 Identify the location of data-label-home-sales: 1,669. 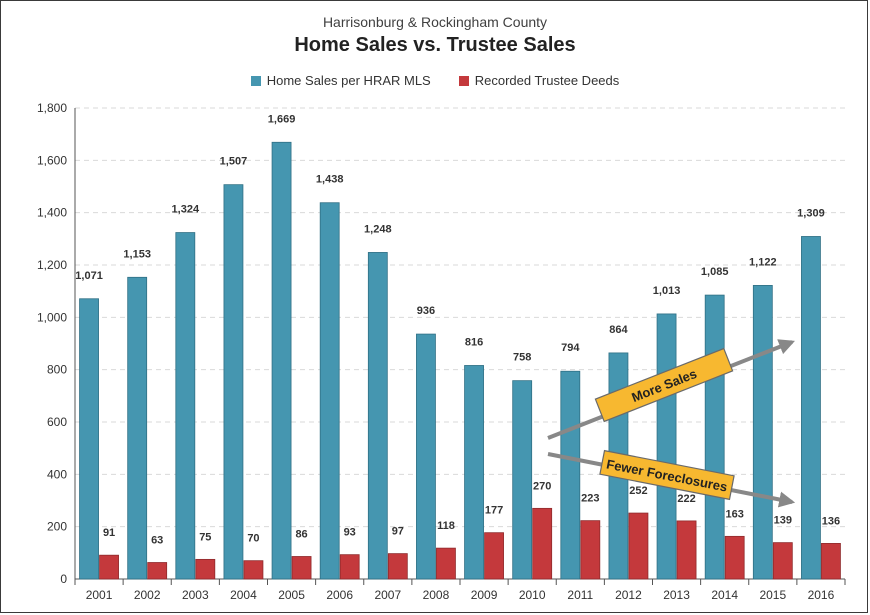
(282, 119).